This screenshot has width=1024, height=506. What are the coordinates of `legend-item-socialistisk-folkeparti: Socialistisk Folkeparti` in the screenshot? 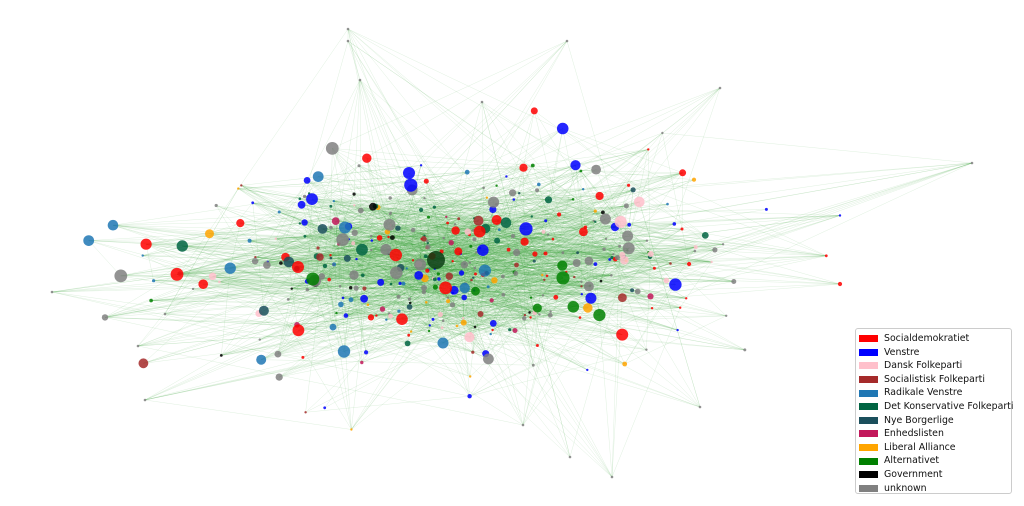 It's located at (935, 380).